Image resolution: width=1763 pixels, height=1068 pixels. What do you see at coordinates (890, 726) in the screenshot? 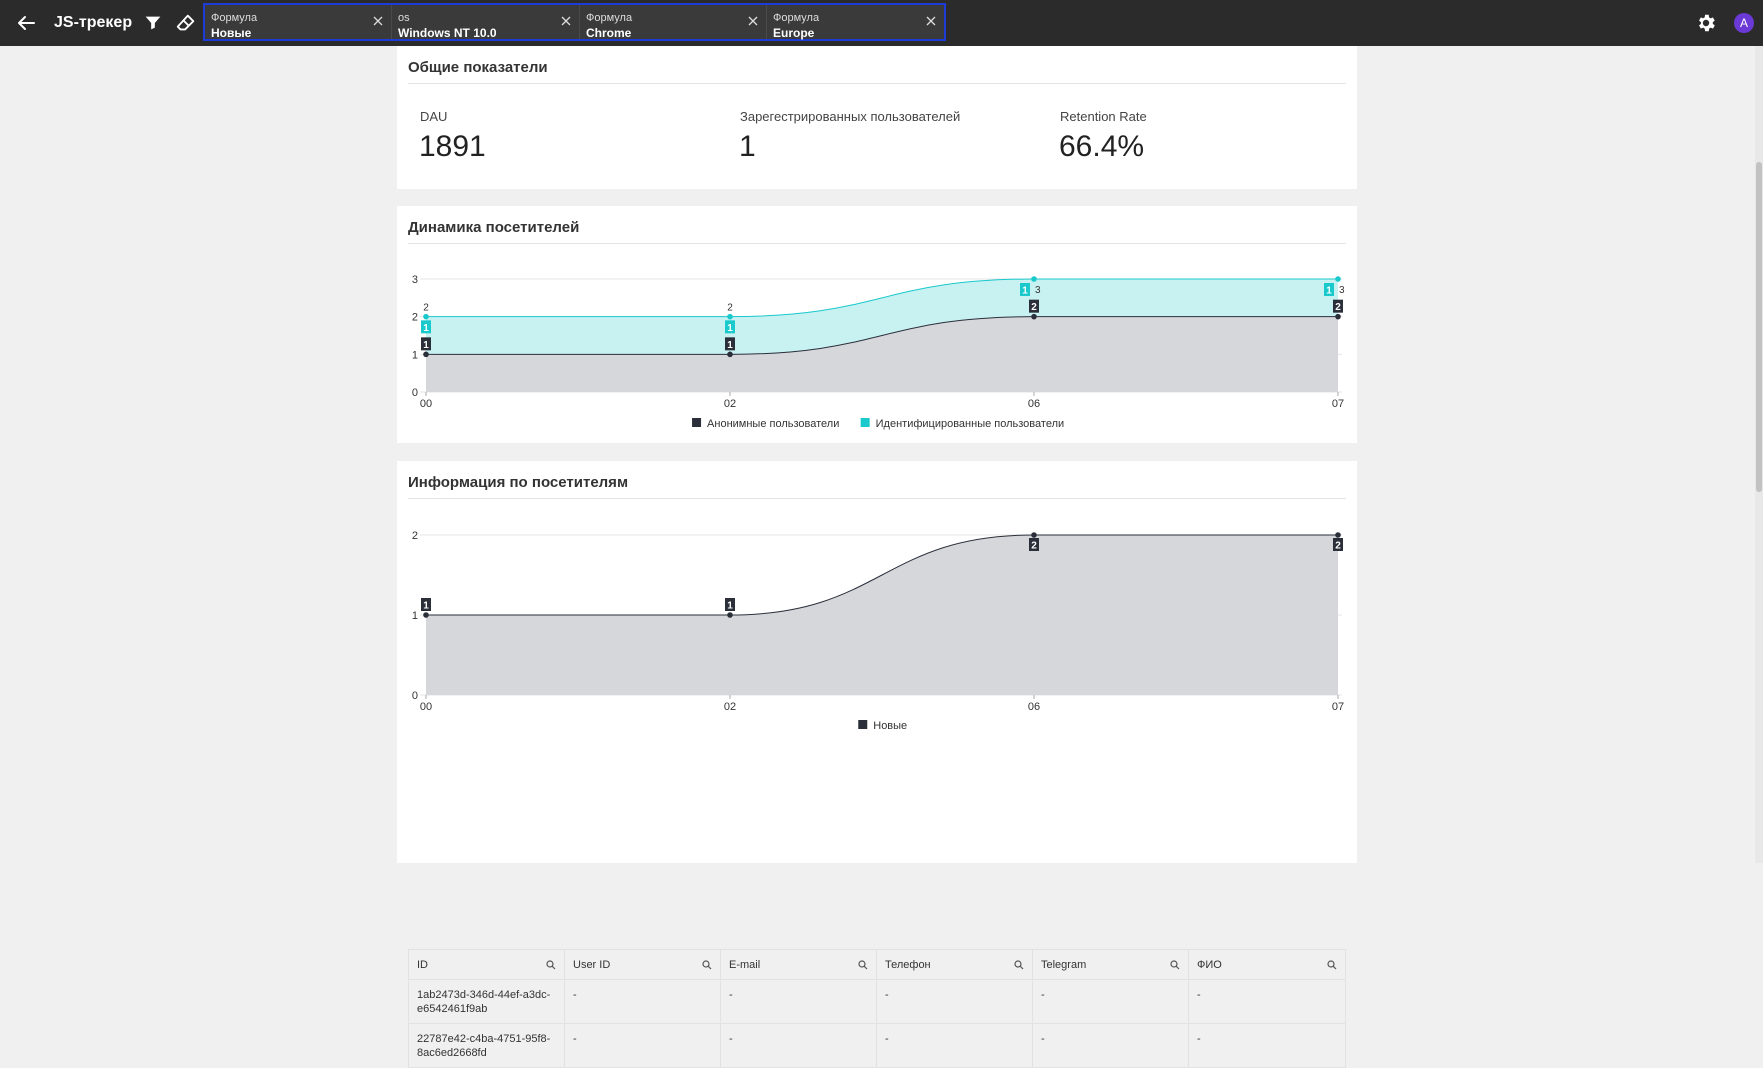
I see `legend-label: Новые` at bounding box center [890, 726].